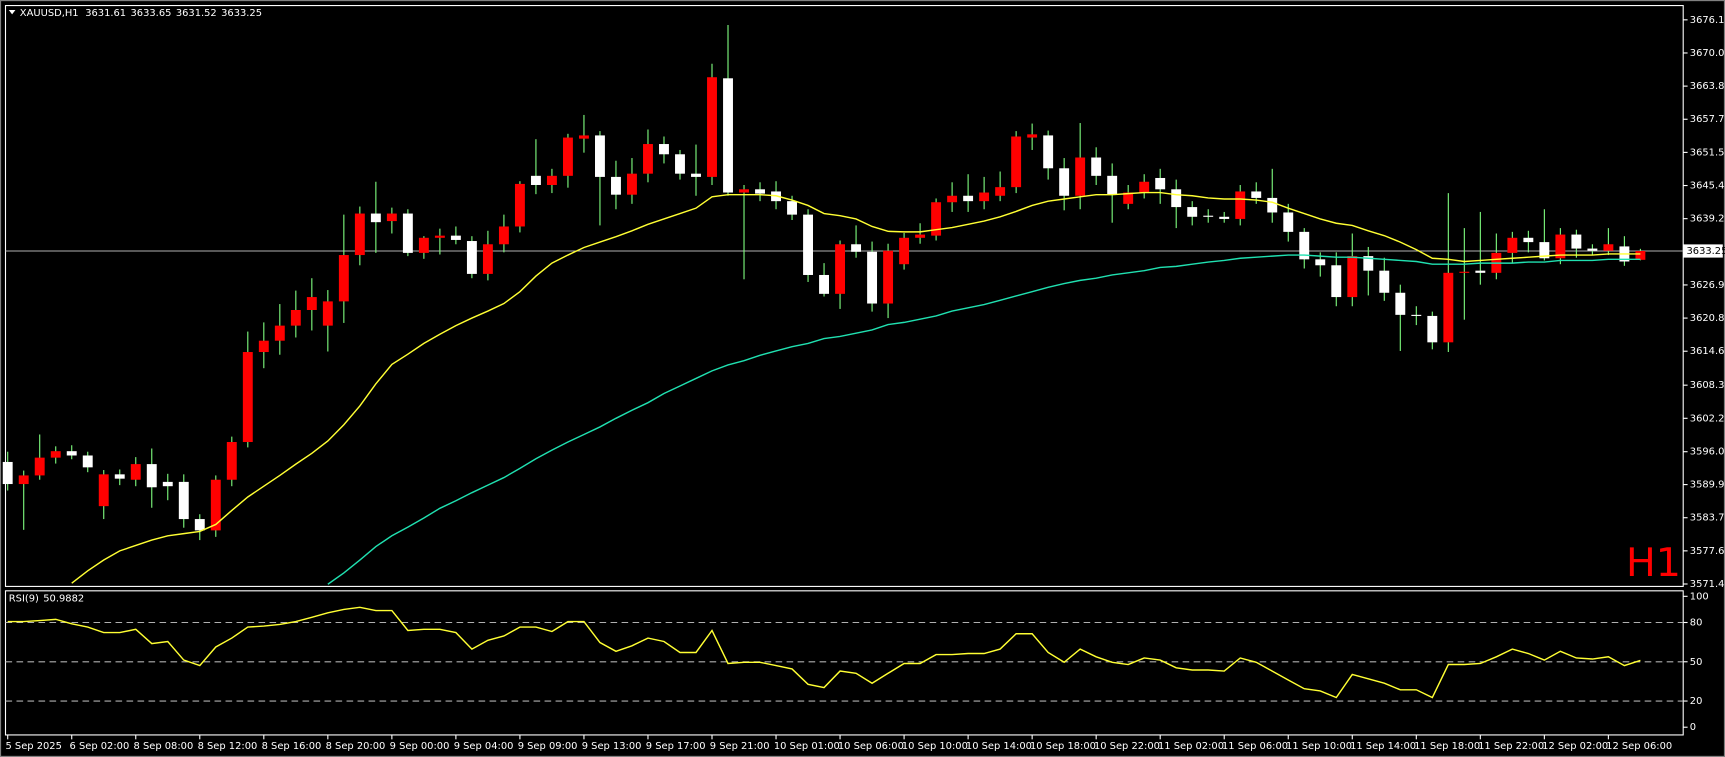 The height and width of the screenshot is (757, 1725). I want to click on x-tick-label: 10 Sep 01:00, so click(807, 746).